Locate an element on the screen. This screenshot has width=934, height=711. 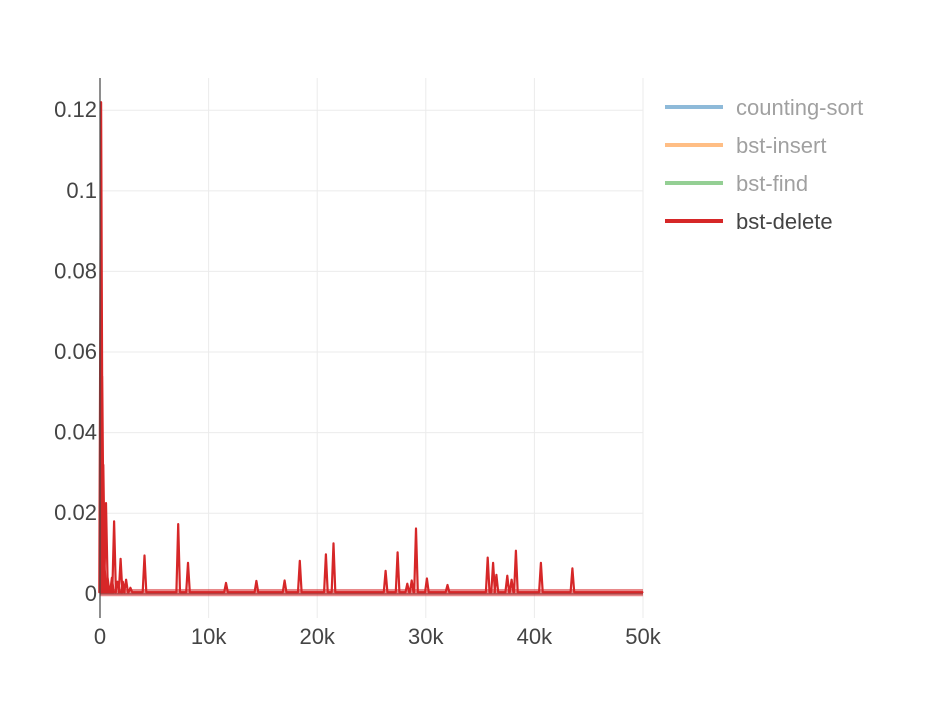
y-tick-label: 0.06 is located at coordinates (75, 351).